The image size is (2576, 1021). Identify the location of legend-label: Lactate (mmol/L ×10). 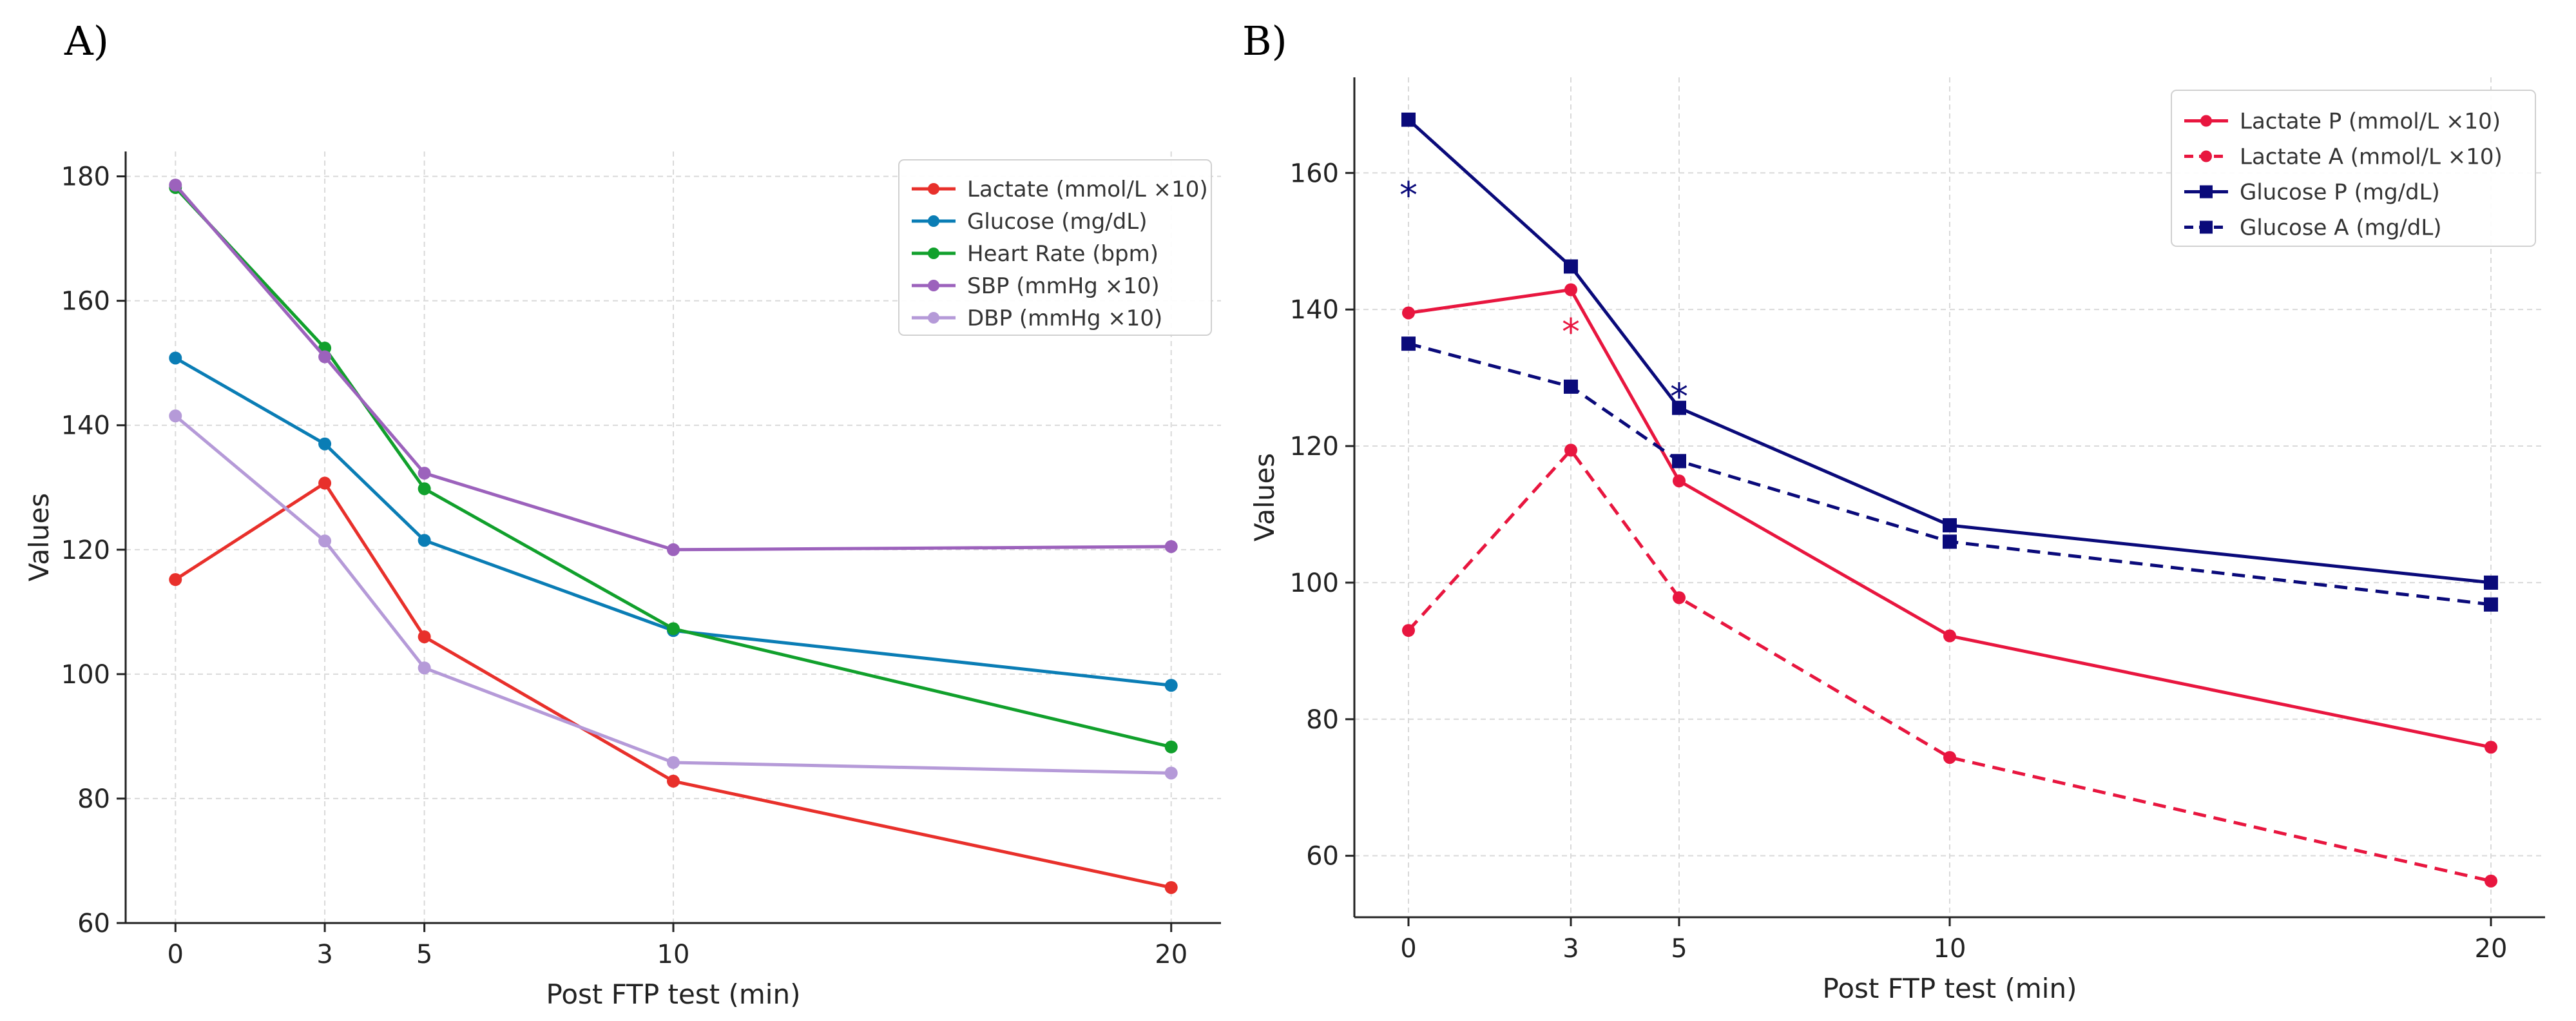
(1087, 189).